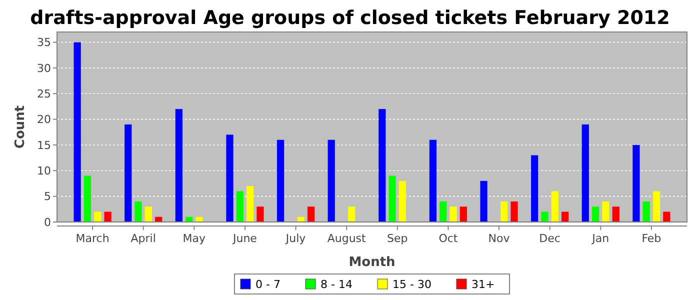 This screenshot has width=700, height=300. I want to click on y-tick-label: 35, so click(44, 43).